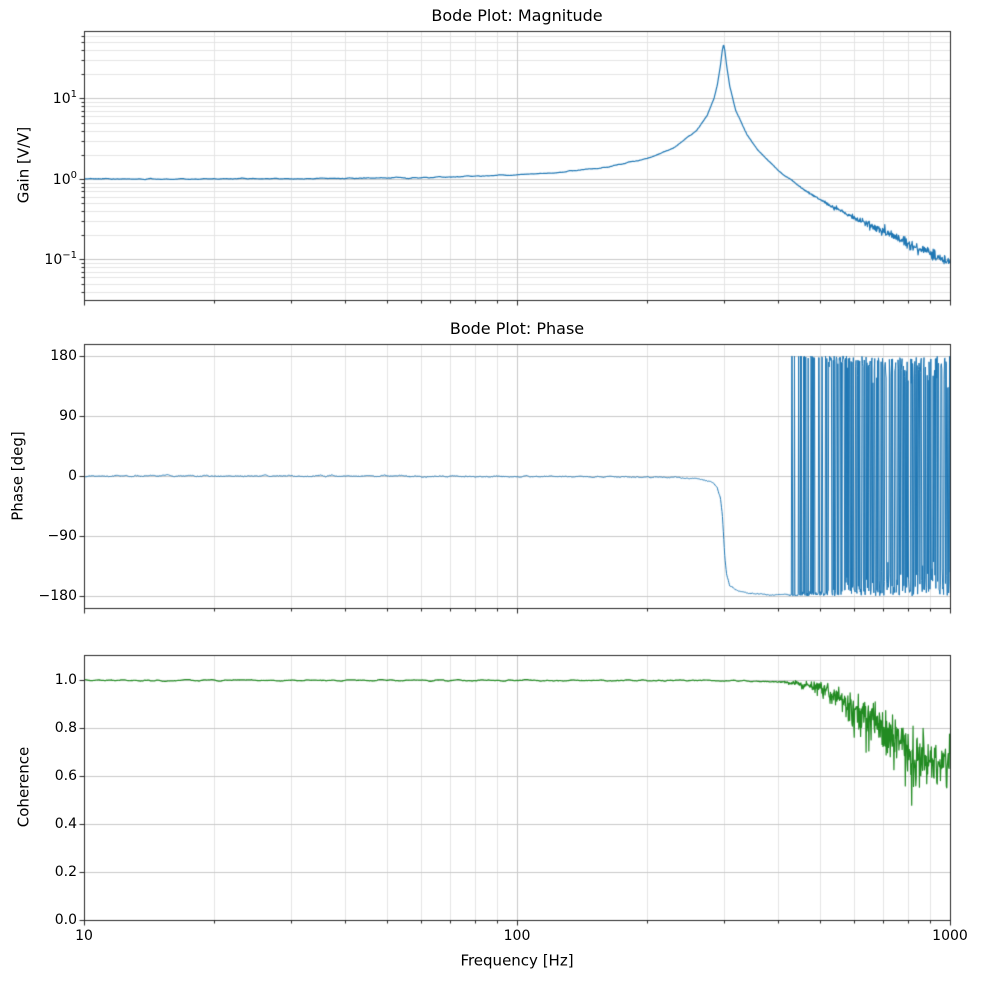 This screenshot has height=983, width=984. What do you see at coordinates (69, 256) in the screenshot?
I see `exponent: −1` at bounding box center [69, 256].